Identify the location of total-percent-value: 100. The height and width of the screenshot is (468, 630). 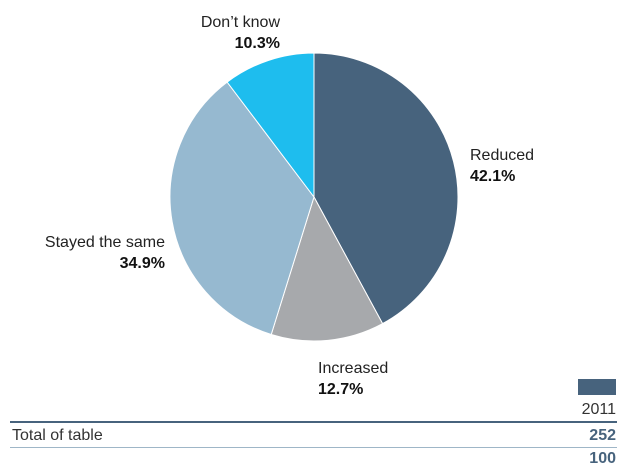
(602, 458).